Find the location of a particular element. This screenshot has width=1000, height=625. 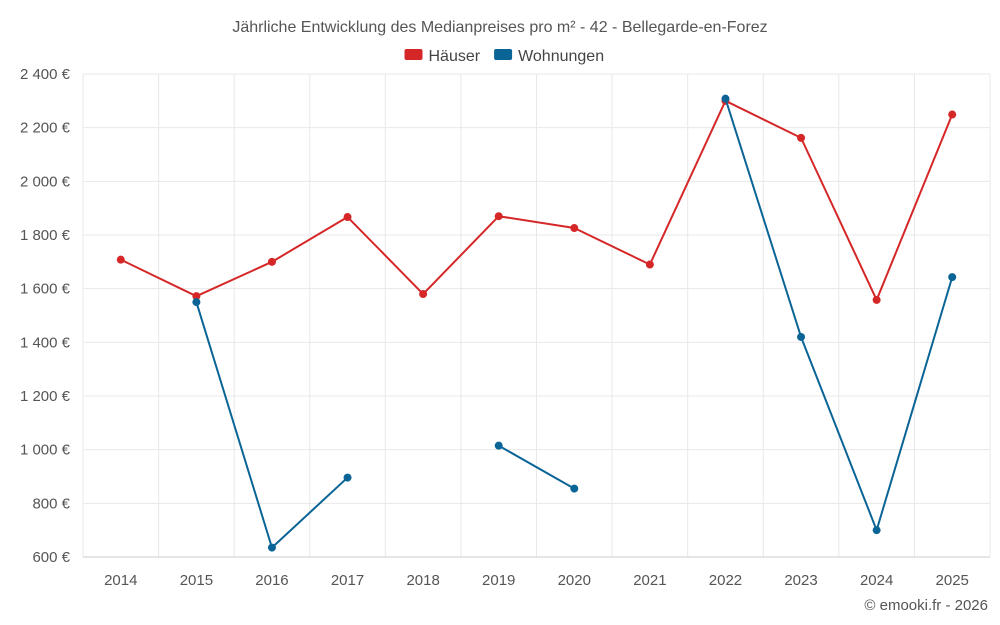

x-tick-label: 2025 is located at coordinates (952, 580).